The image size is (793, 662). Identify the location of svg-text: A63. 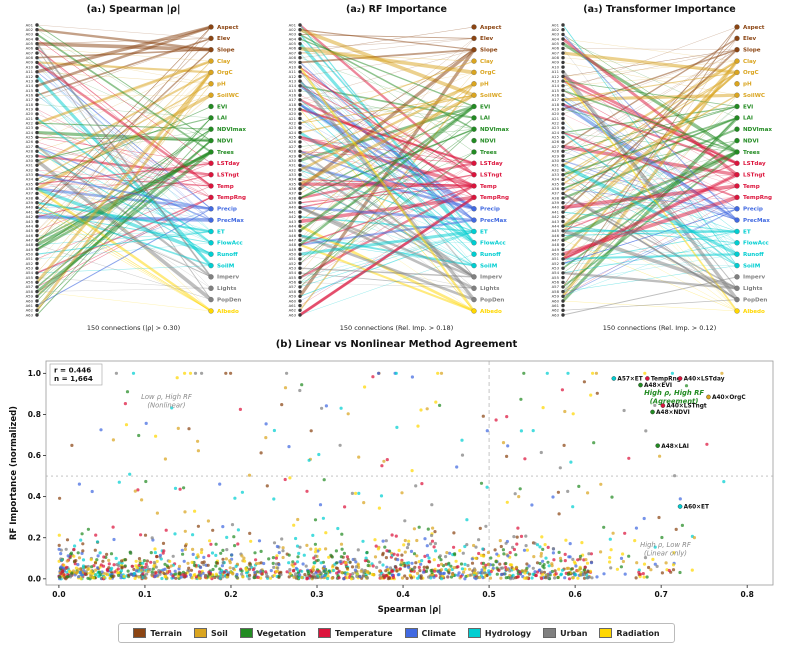
(29, 314).